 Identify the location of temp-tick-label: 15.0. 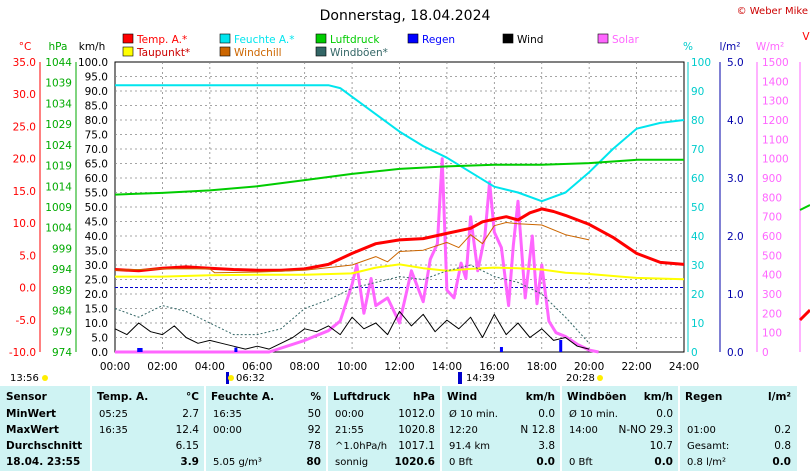
(24, 192).